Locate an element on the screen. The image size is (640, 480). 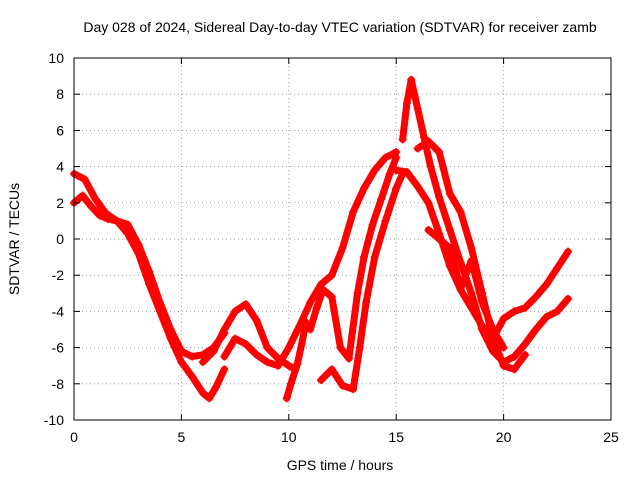
y-tick-label: -8 is located at coordinates (58, 384).